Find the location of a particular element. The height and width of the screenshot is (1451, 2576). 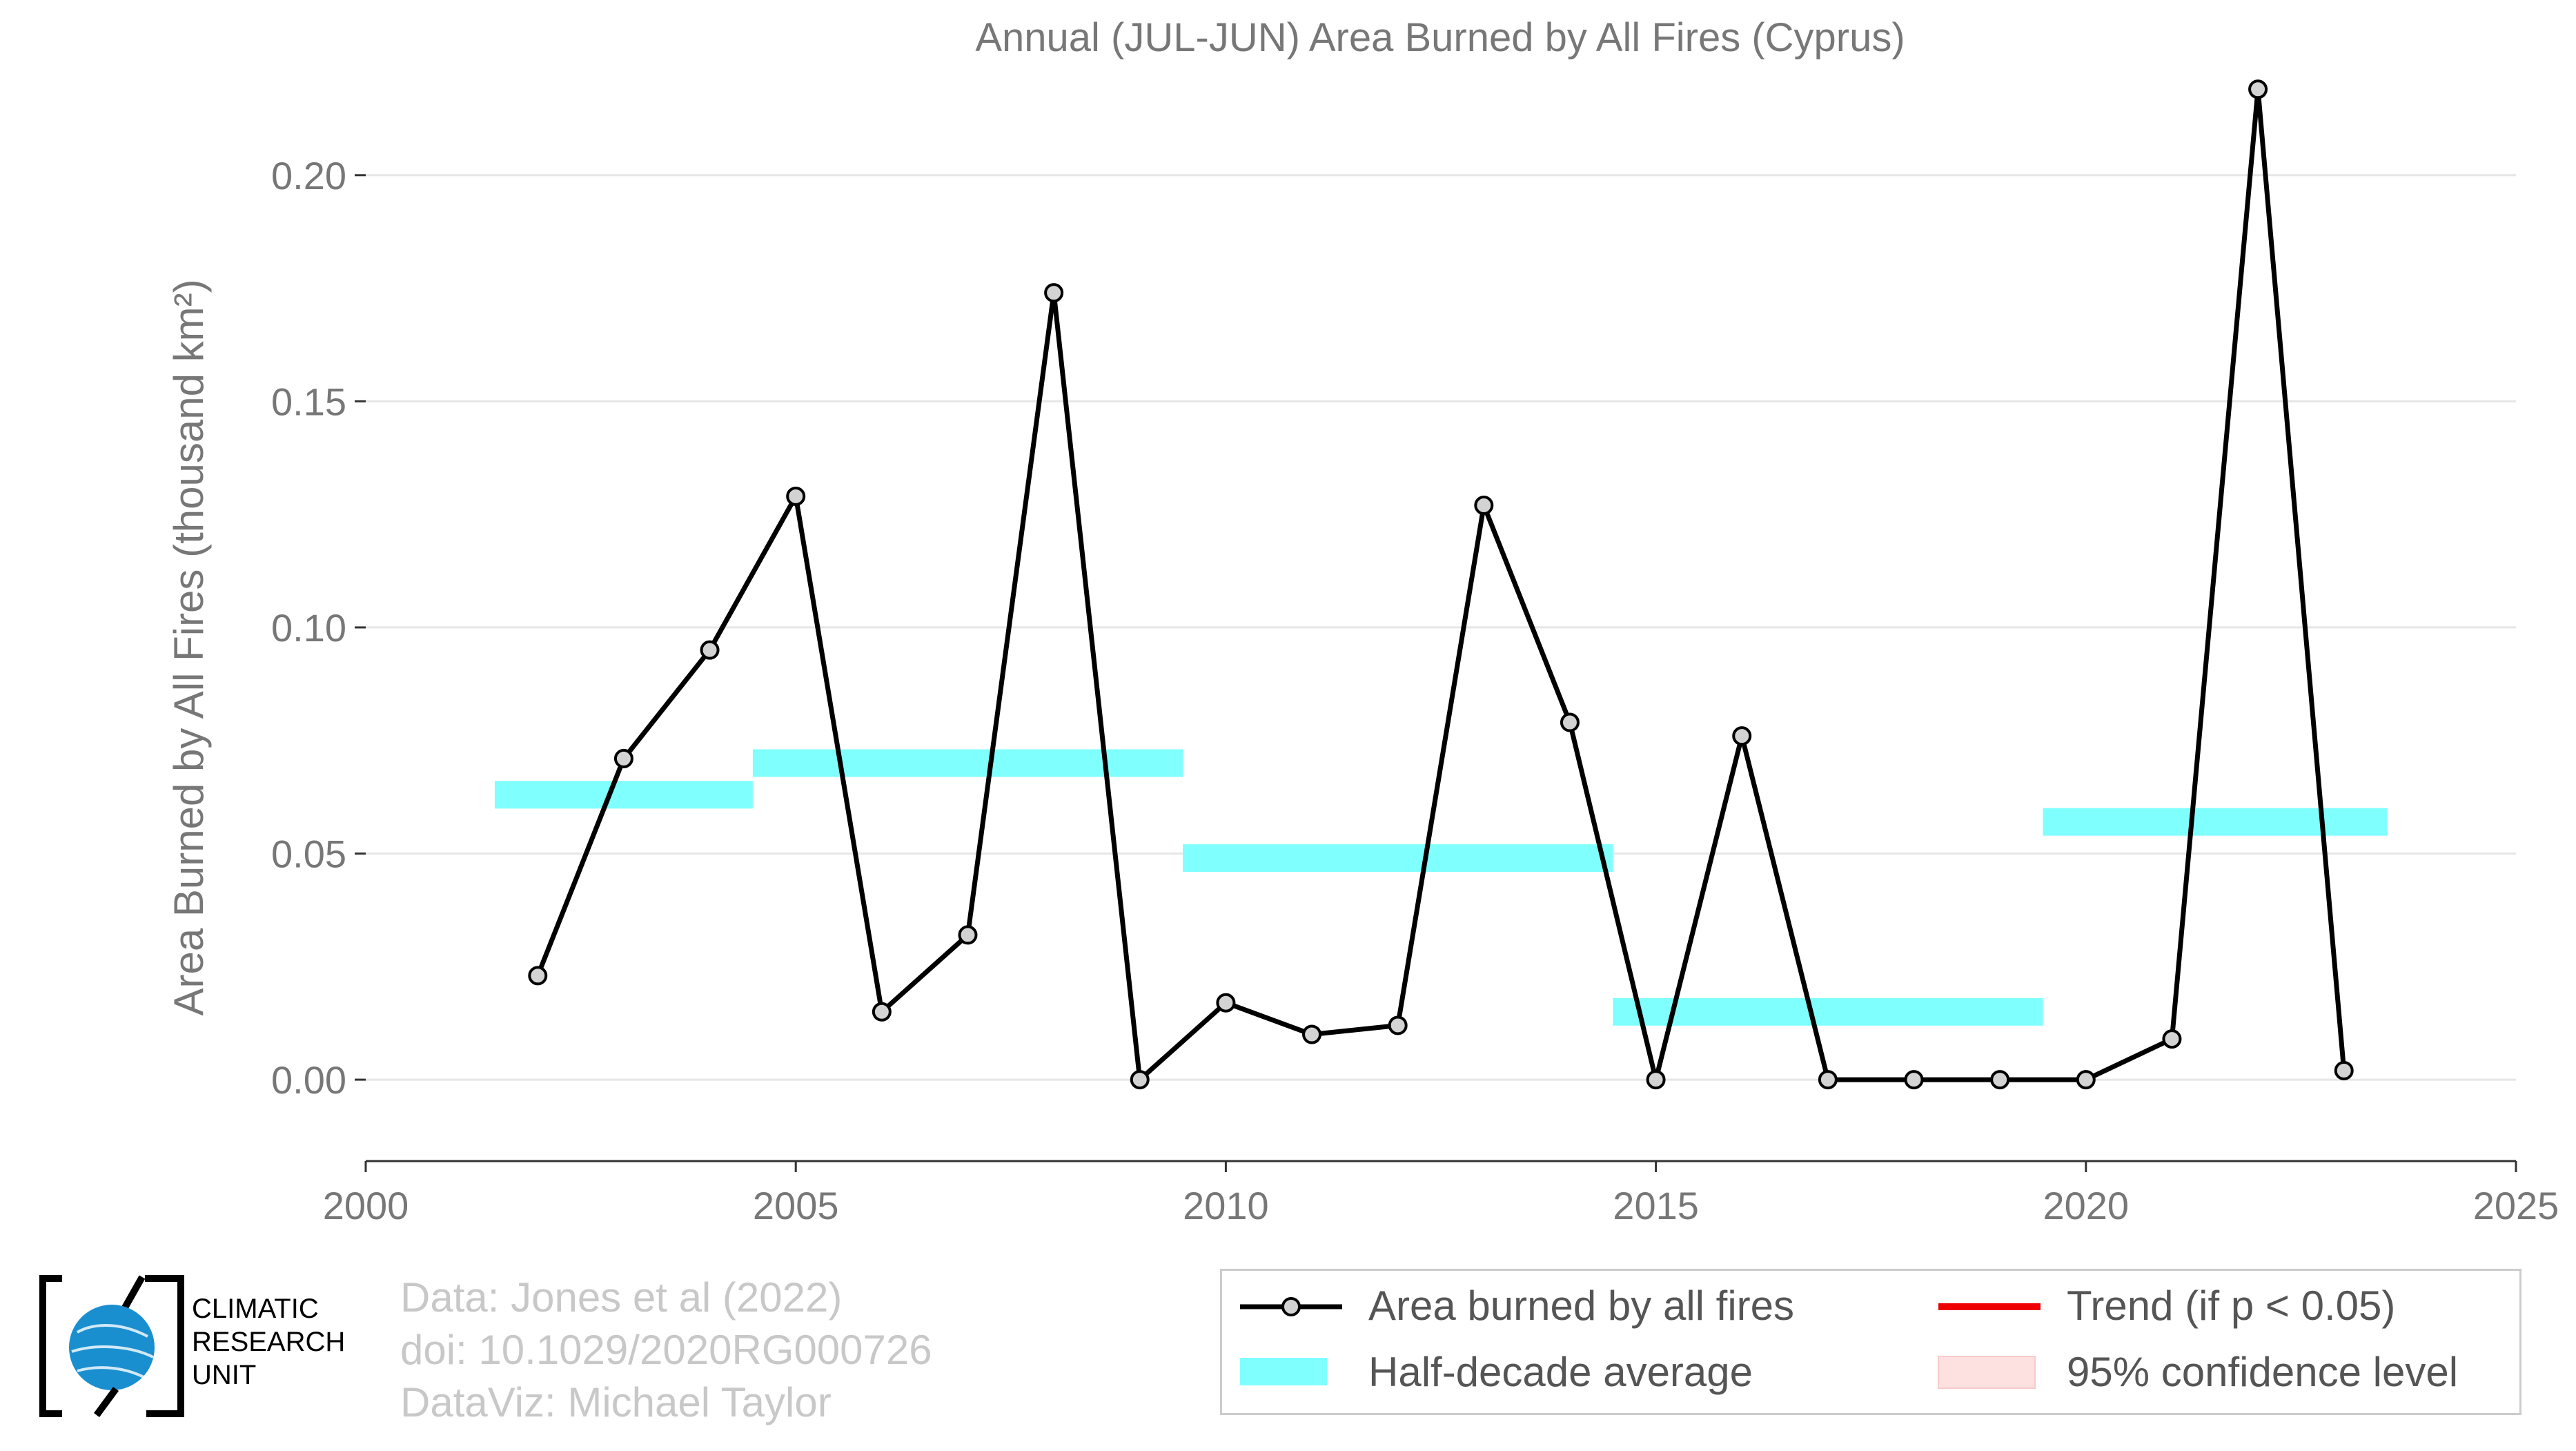

cru-logo is located at coordinates (111, 1346).